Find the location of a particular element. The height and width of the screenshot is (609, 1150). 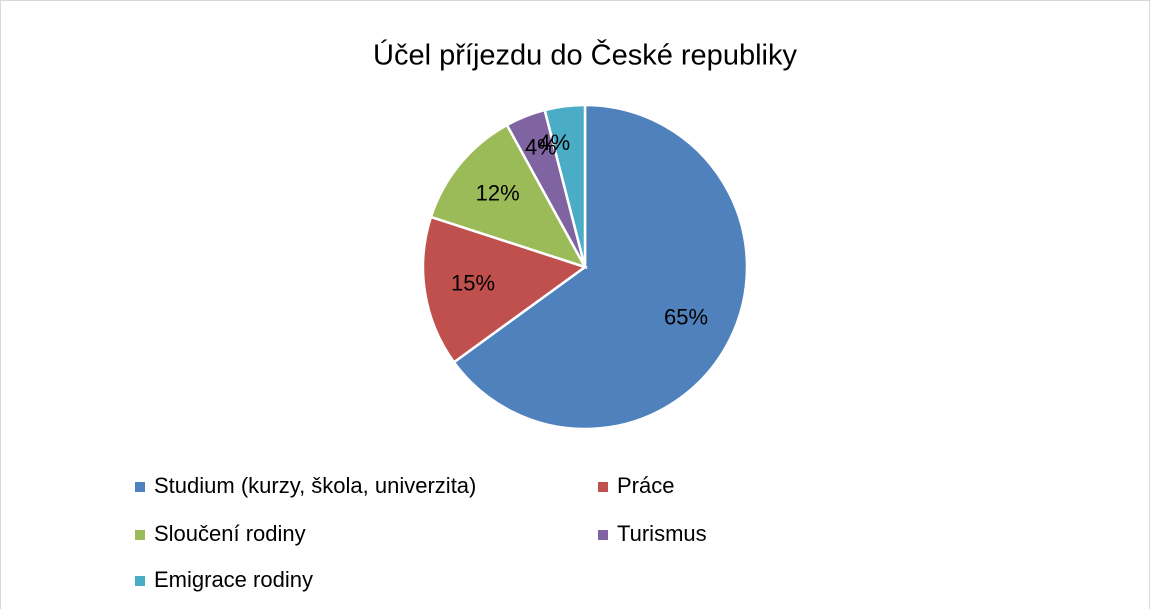

data-label: 65% is located at coordinates (686, 316).